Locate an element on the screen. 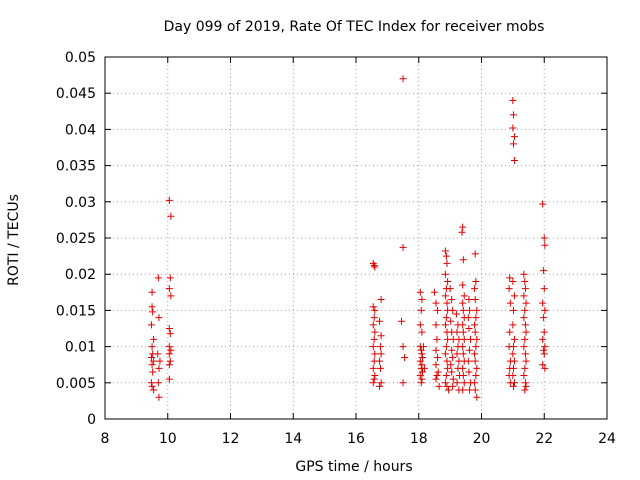  y-tick-label: 0.02 is located at coordinates (80, 275).